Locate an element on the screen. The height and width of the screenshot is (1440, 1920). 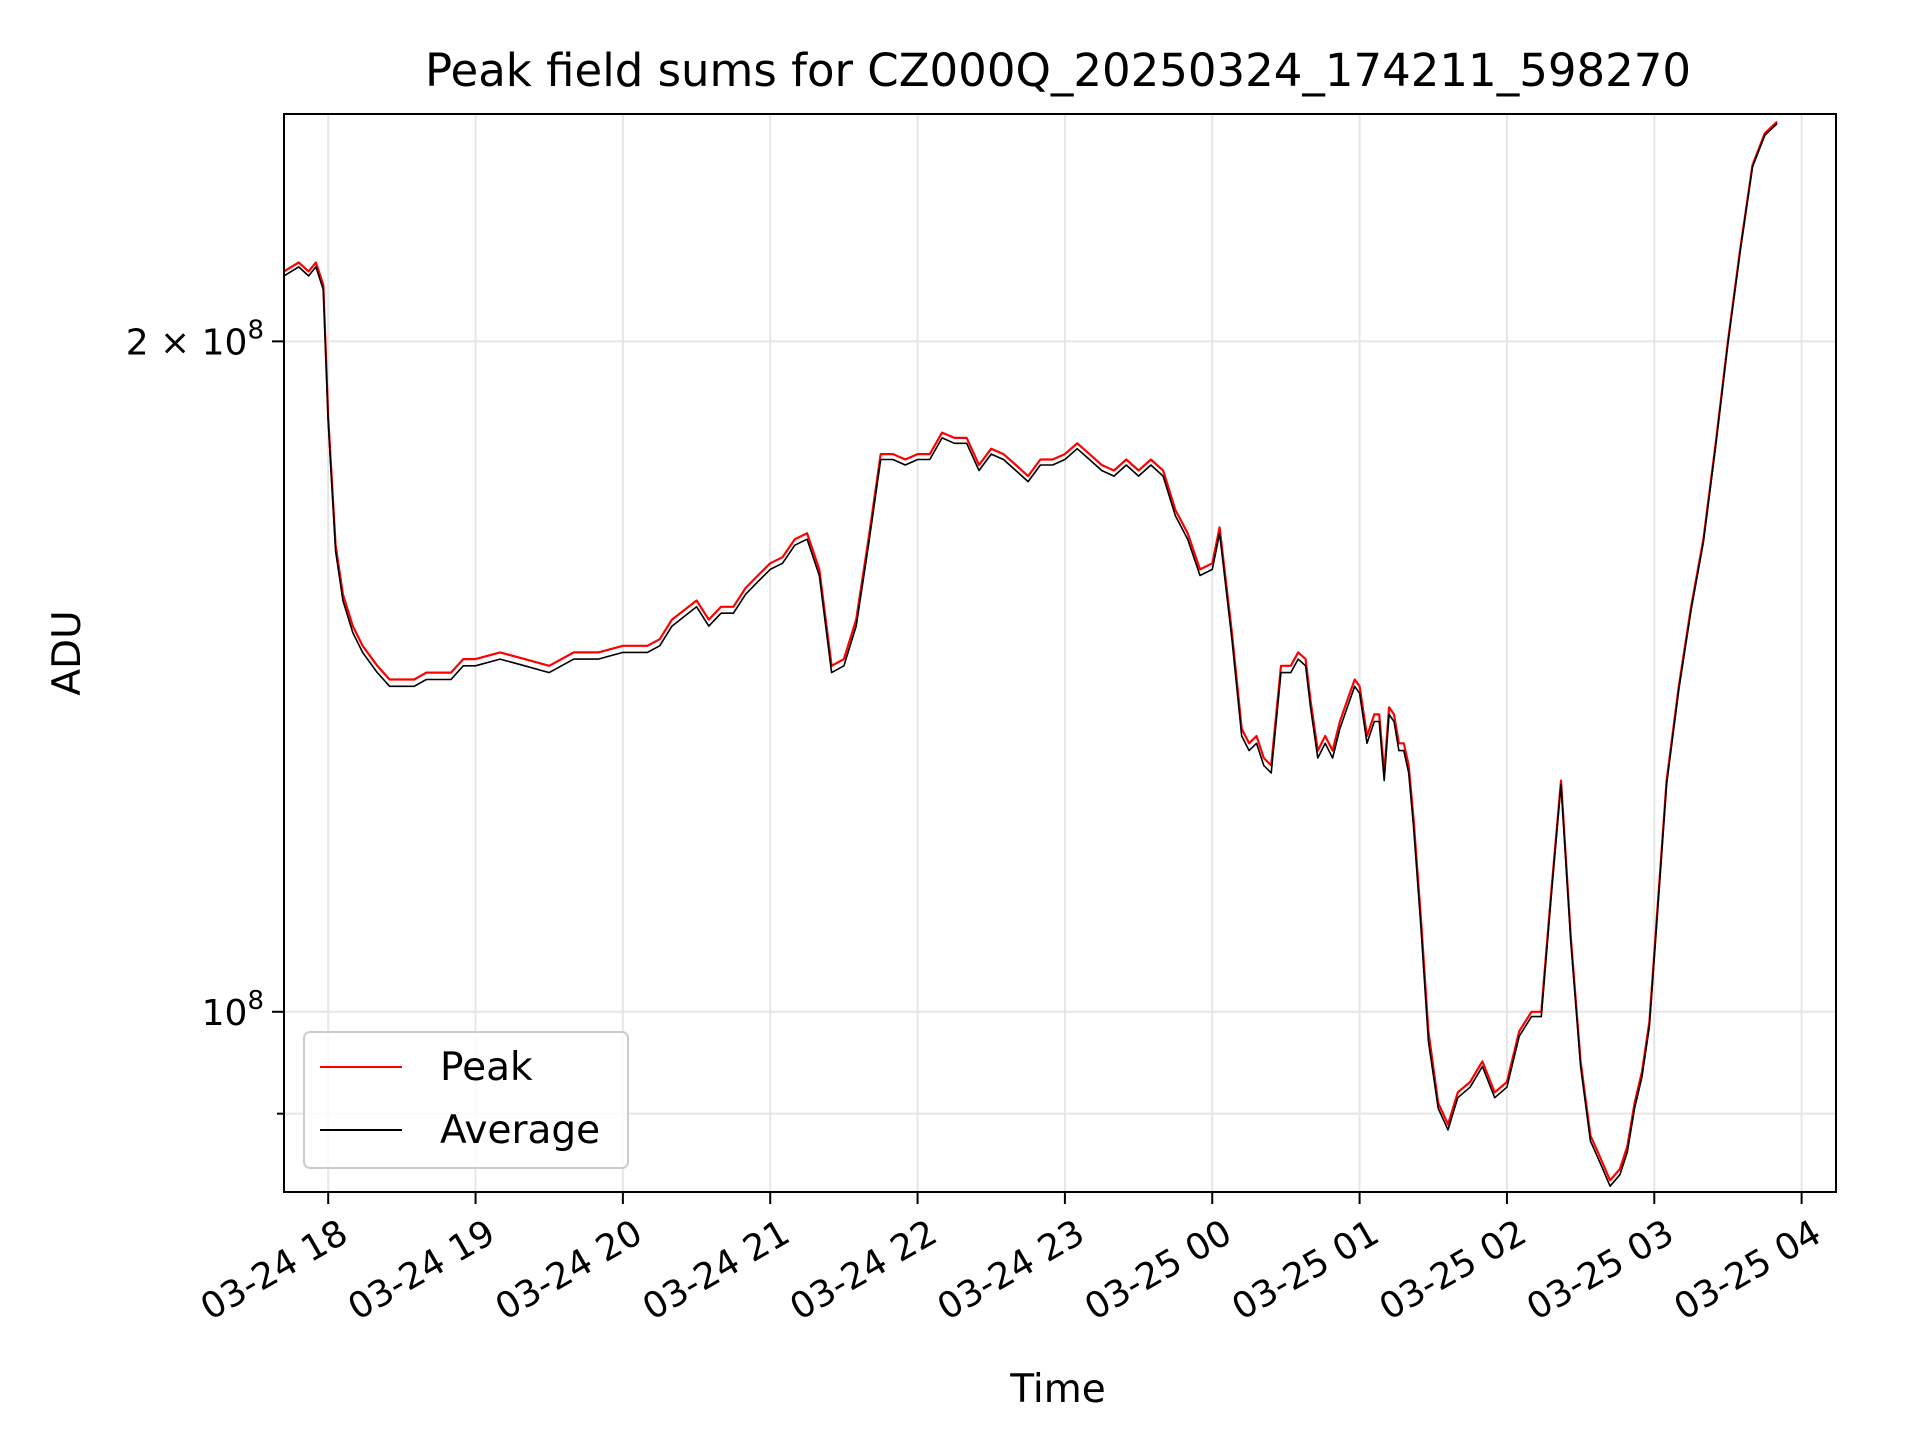
legend-average-label: Average is located at coordinates (520, 1130).